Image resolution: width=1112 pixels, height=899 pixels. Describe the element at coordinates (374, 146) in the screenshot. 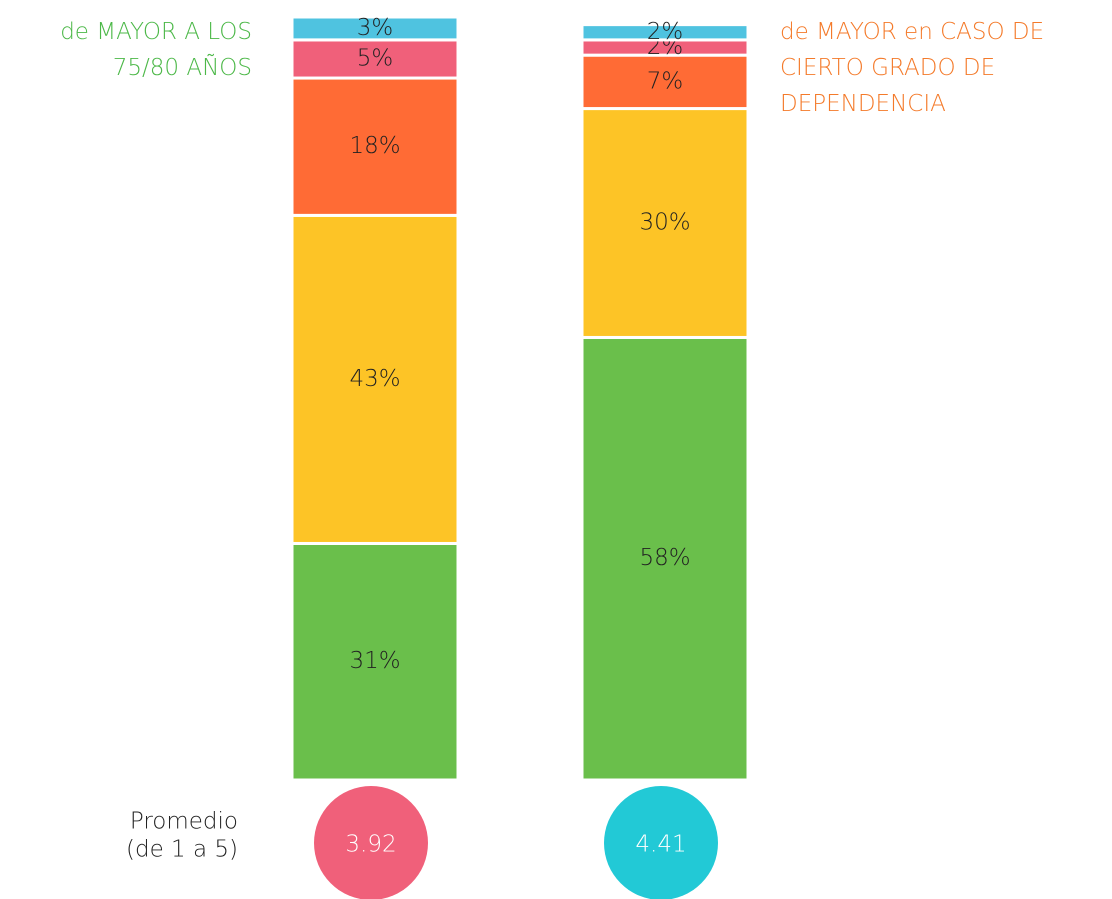

I see `data-label: 18%` at that location.